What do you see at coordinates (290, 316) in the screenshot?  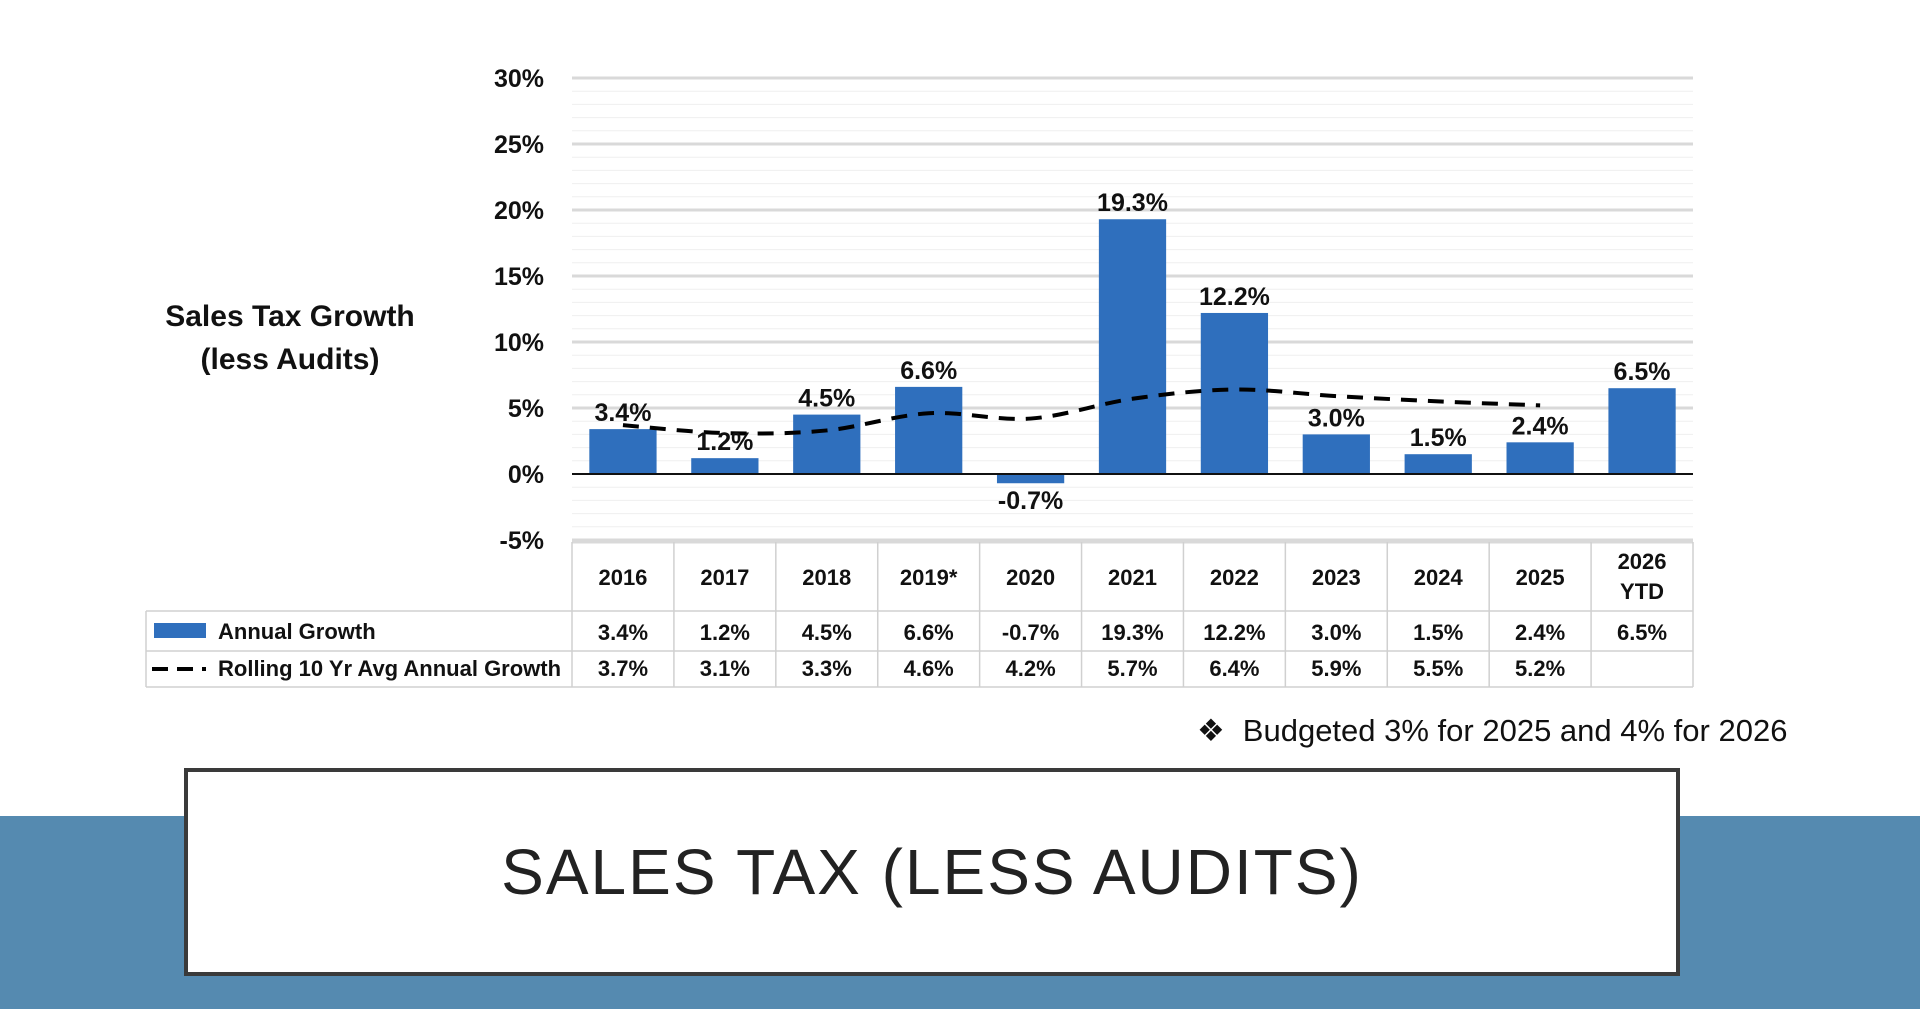 I see `chart-title-line-1: Sales Tax Growth` at bounding box center [290, 316].